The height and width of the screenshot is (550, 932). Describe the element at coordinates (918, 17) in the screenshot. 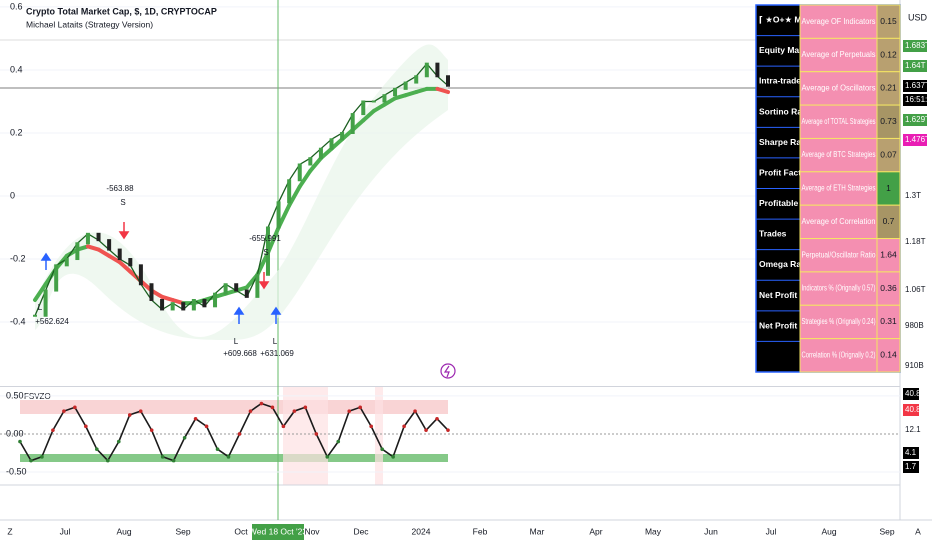

I see `currency: USD` at that location.